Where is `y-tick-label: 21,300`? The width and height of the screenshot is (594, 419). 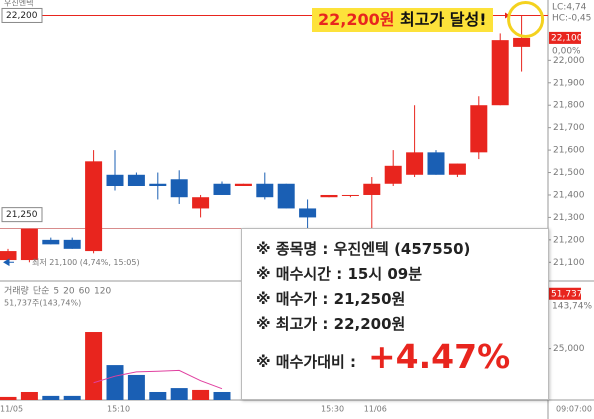 y-tick-label: 21,300 is located at coordinates (569, 218).